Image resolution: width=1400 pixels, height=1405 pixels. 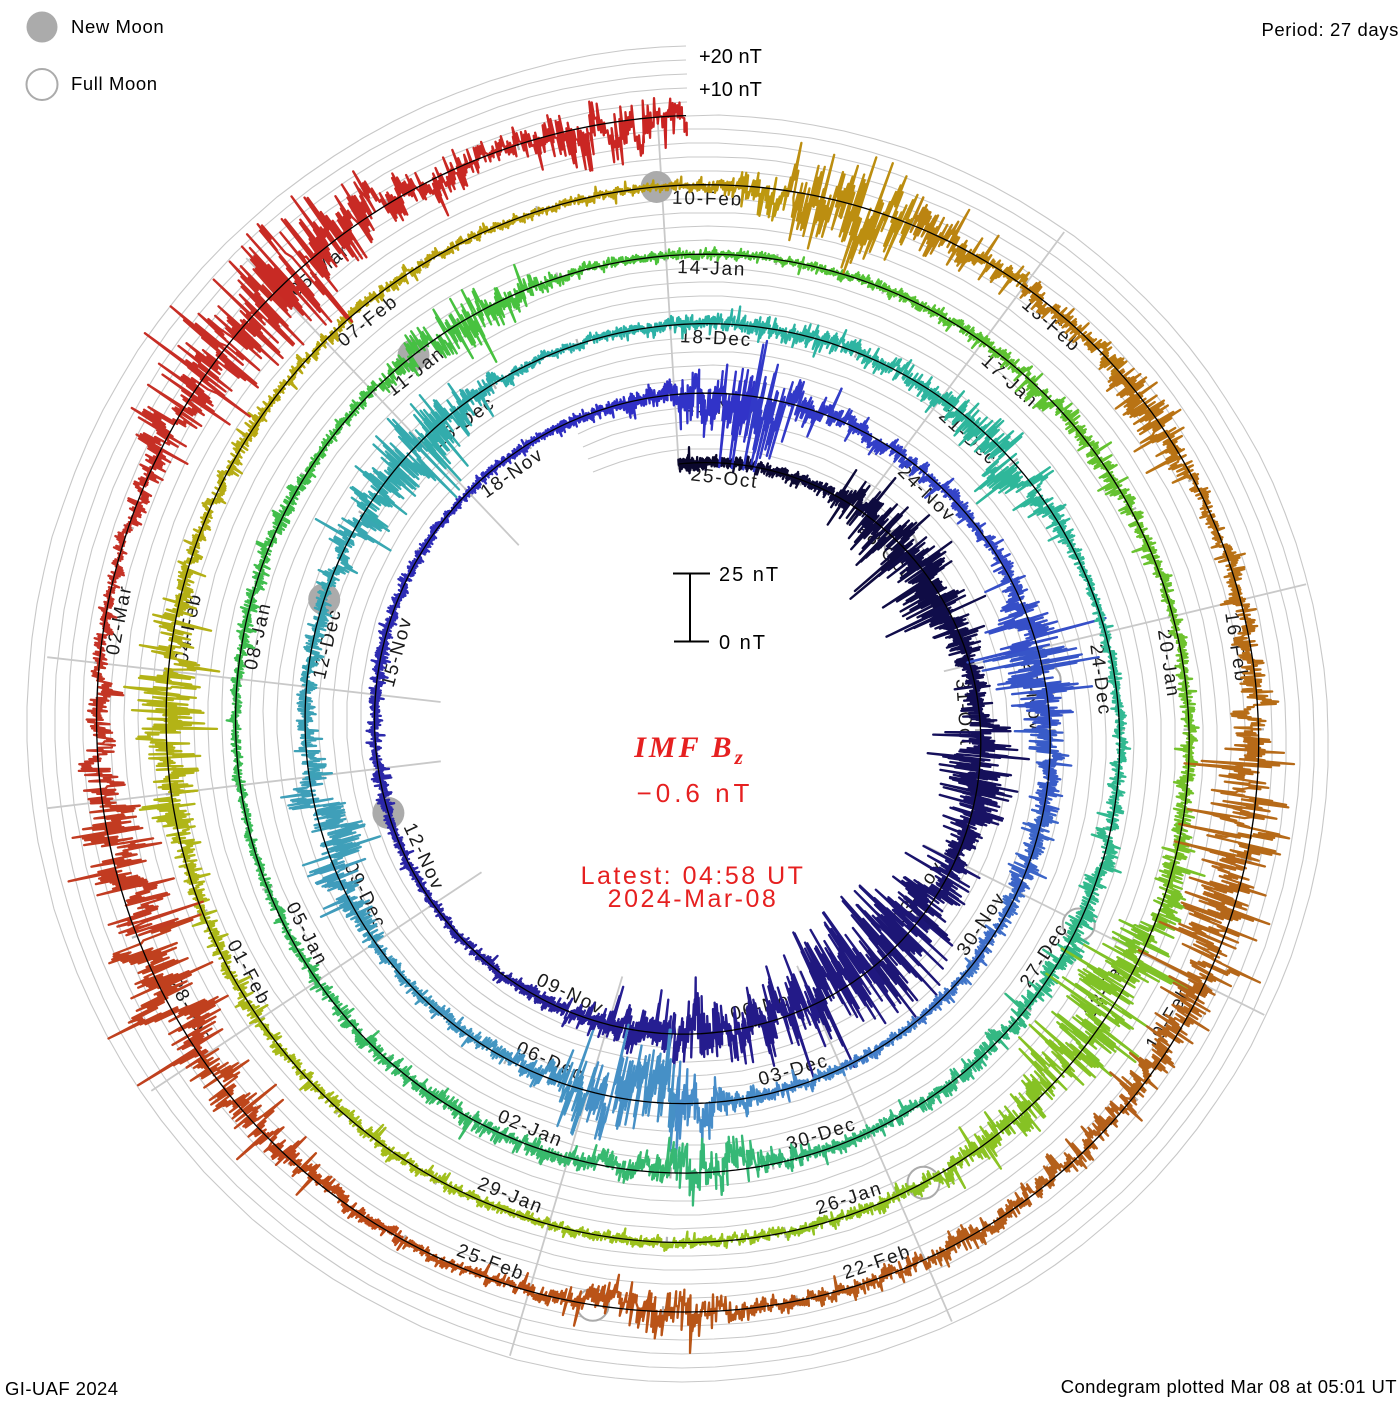 I want to click on svg-text: 25 nT, so click(x=749, y=575).